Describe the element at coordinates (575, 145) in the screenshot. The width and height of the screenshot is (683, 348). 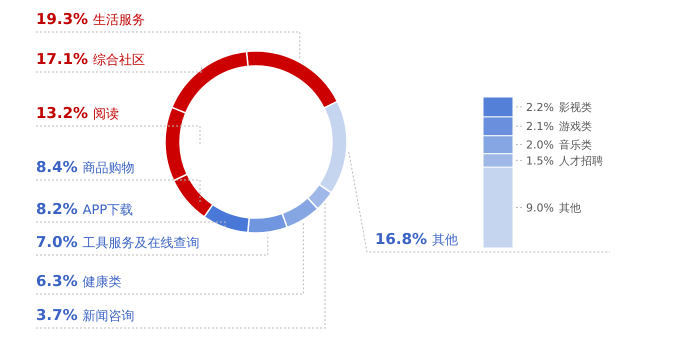
I see `text: 音乐类` at that location.